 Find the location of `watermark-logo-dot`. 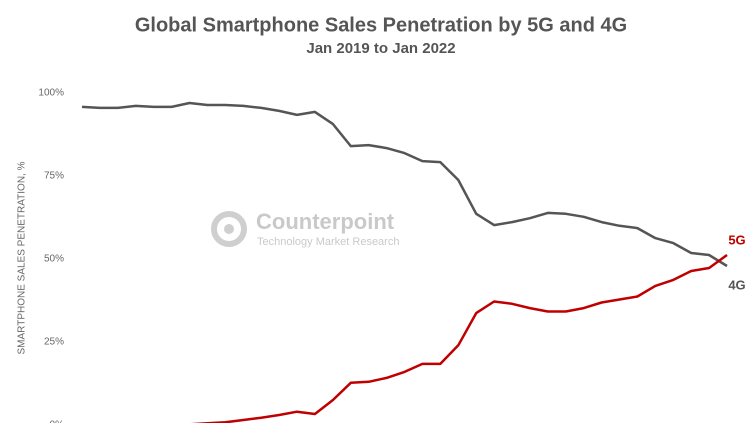

watermark-logo-dot is located at coordinates (229, 229).